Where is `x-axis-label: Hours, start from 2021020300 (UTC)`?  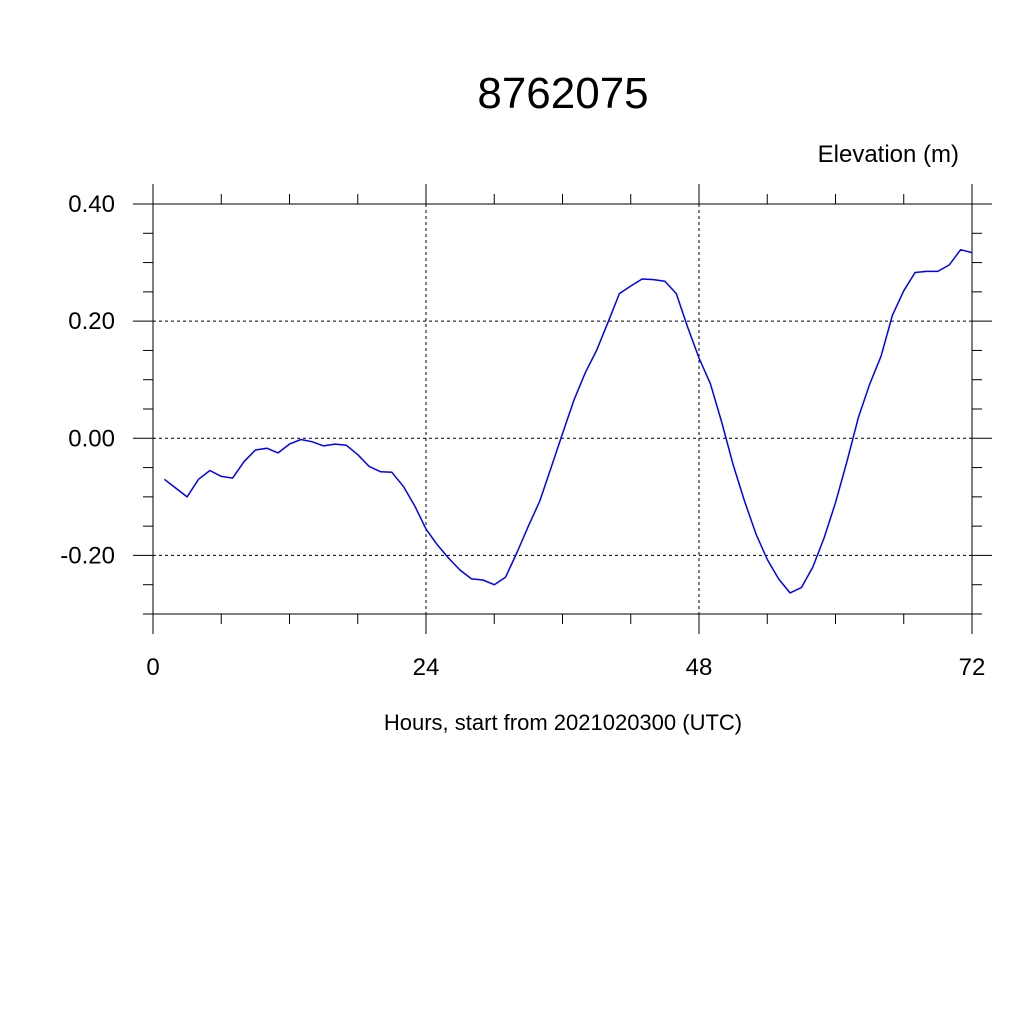 x-axis-label: Hours, start from 2021020300 (UTC) is located at coordinates (563, 722).